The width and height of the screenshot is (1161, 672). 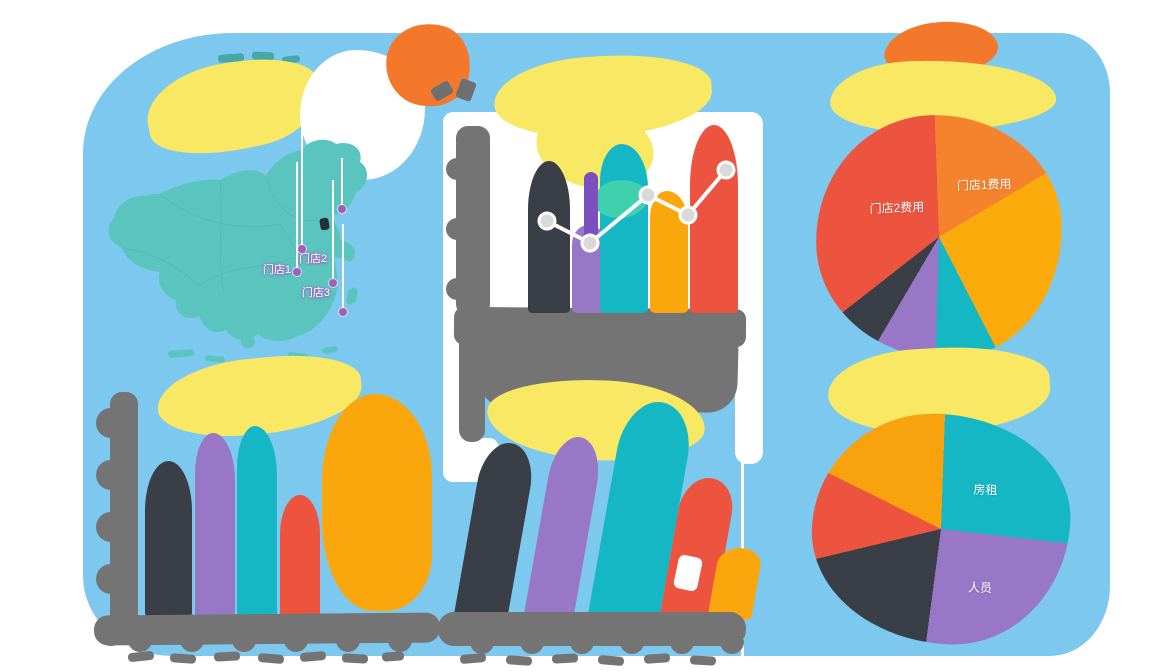 What do you see at coordinates (472, 380) in the screenshot?
I see `combo-axis-shadow-leg` at bounding box center [472, 380].